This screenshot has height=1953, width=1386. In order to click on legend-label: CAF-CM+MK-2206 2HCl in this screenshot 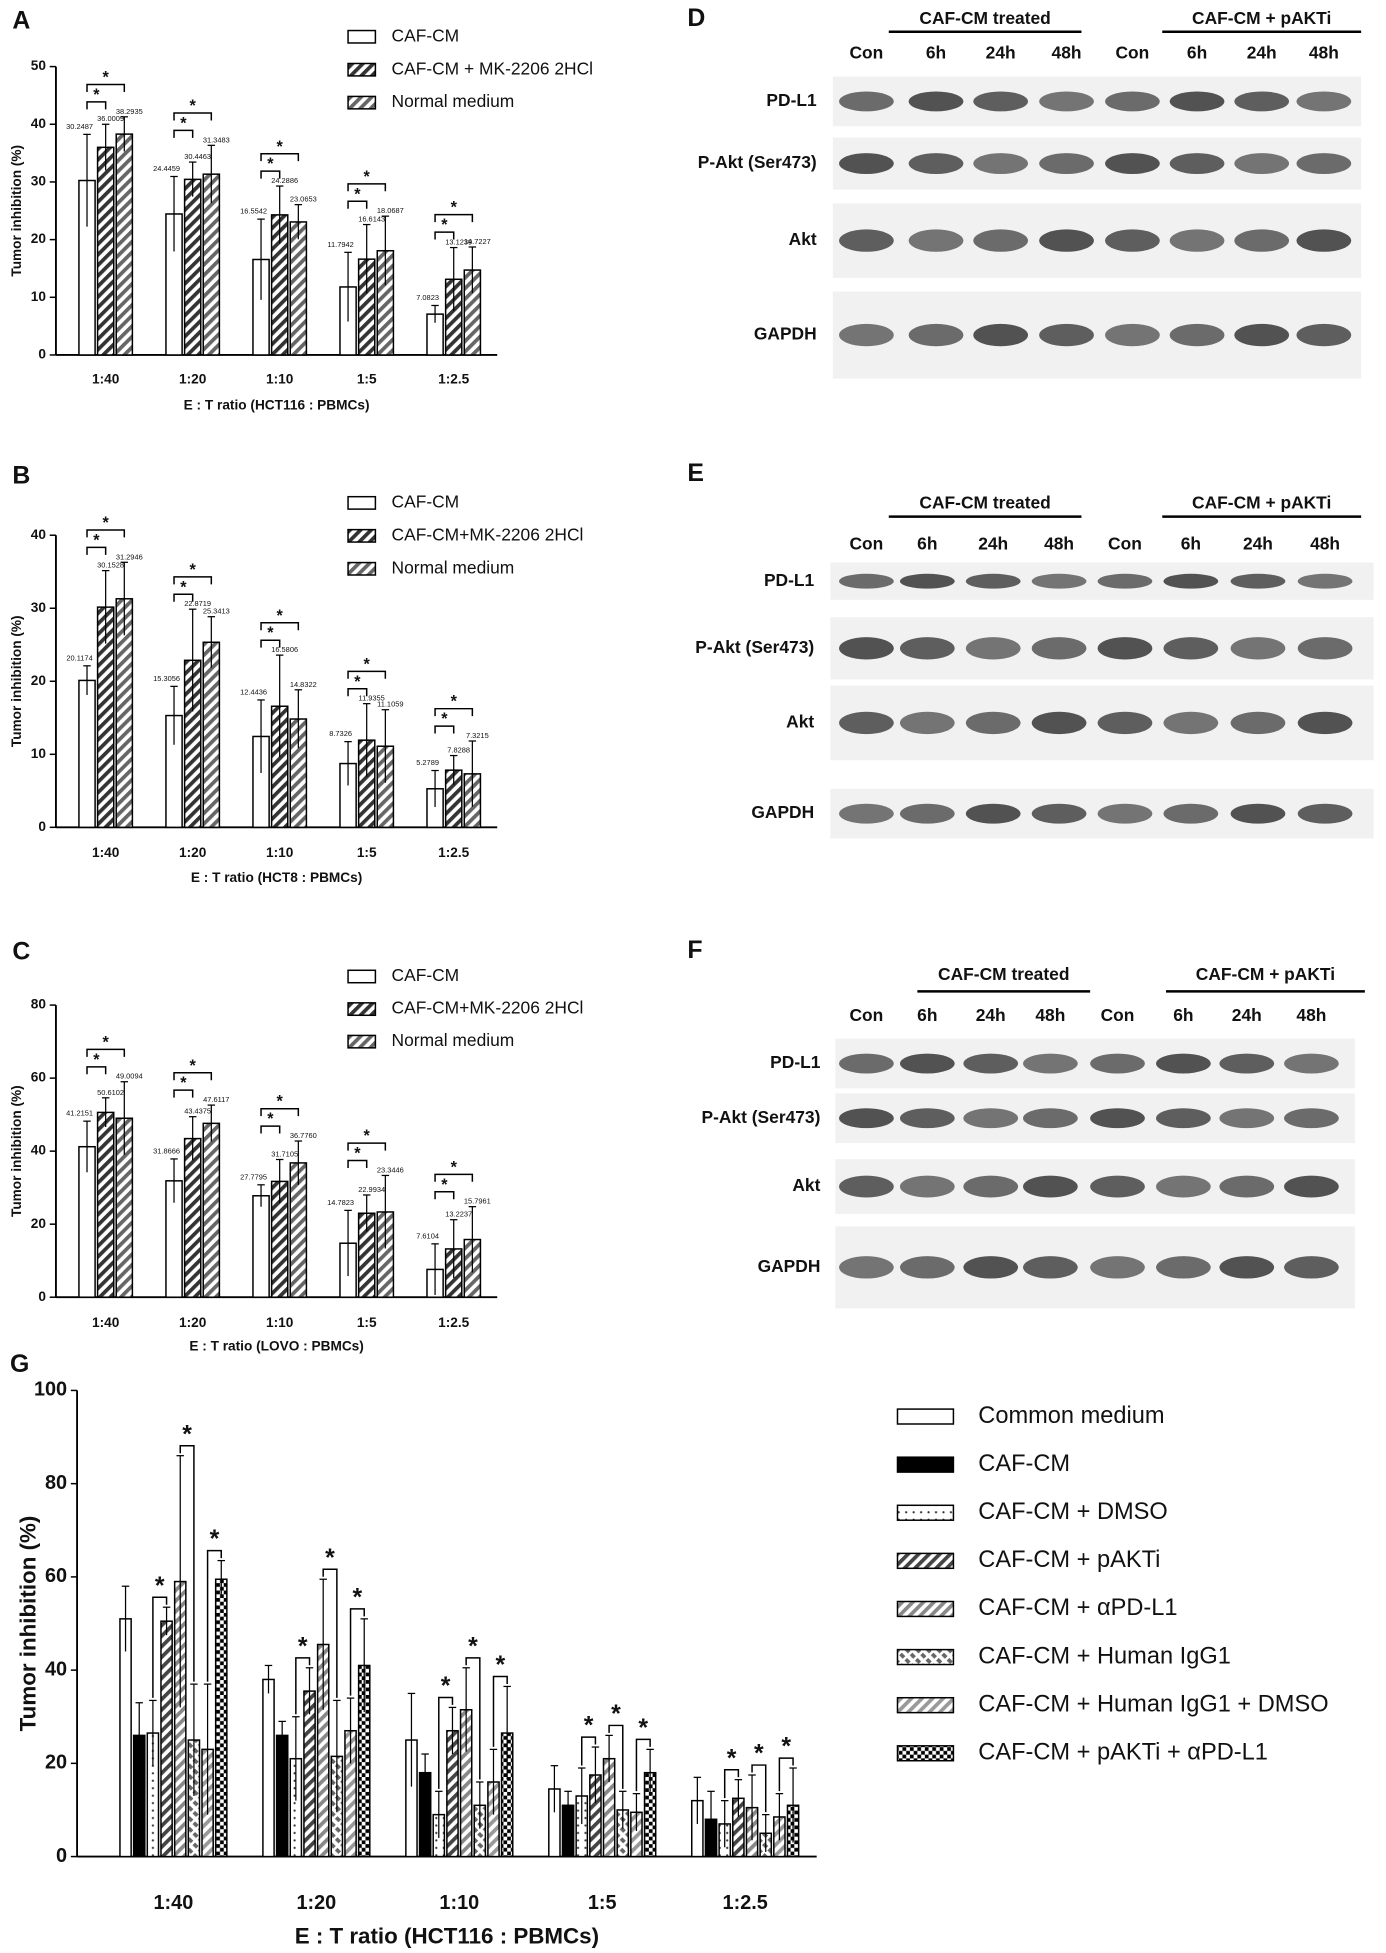, I will do `click(488, 1008)`.